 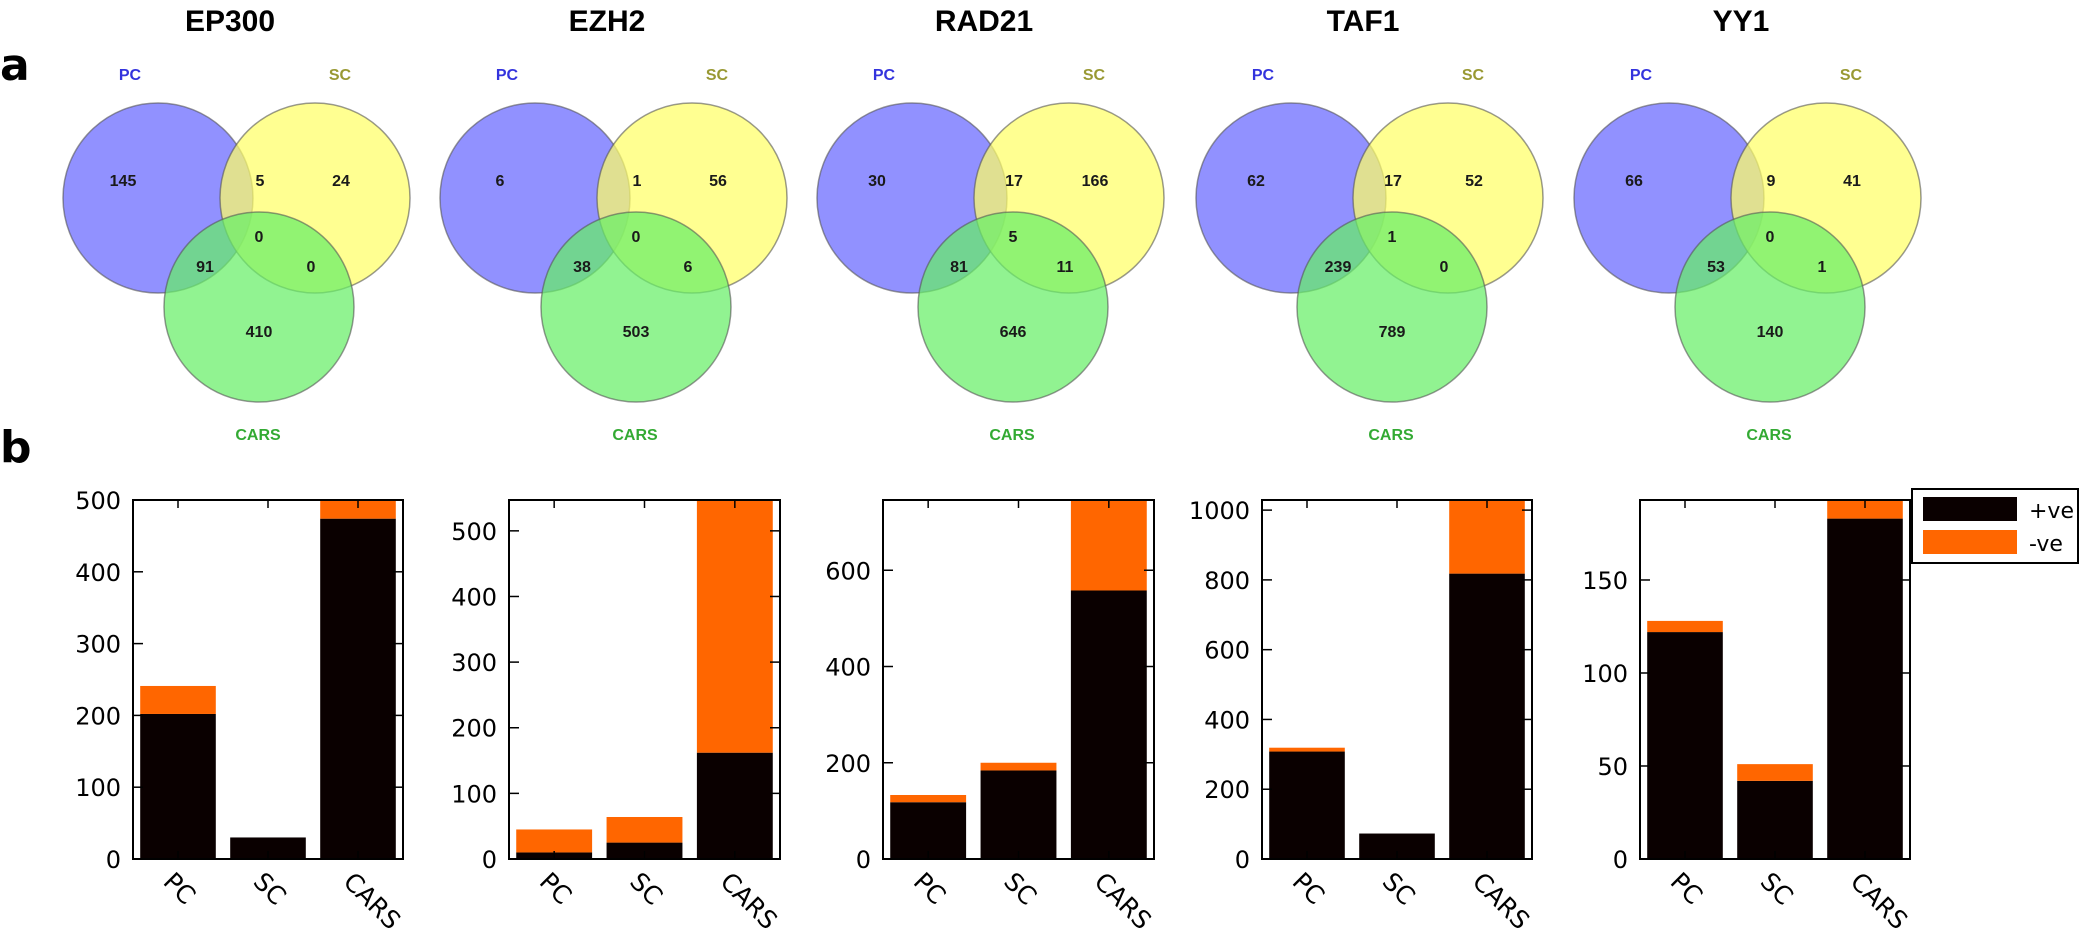 What do you see at coordinates (2051, 511) in the screenshot?
I see `legend-positive-label: +ve` at bounding box center [2051, 511].